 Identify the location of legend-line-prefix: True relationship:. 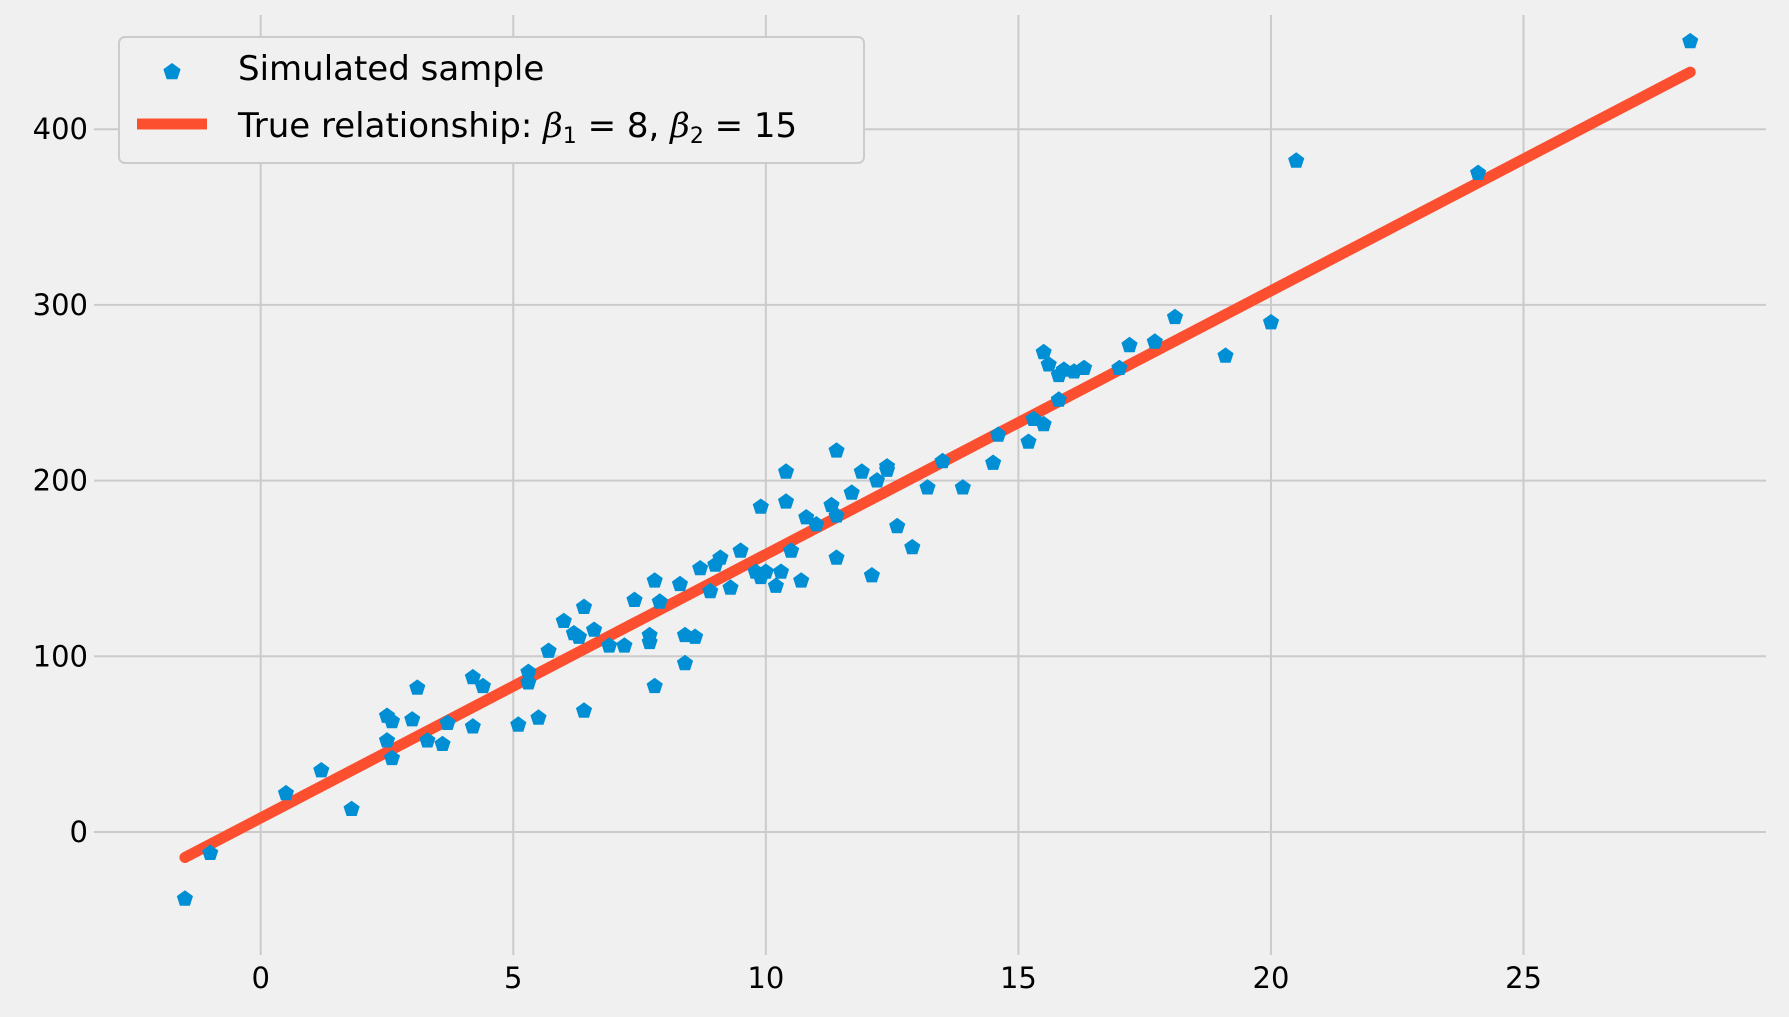
(390, 126).